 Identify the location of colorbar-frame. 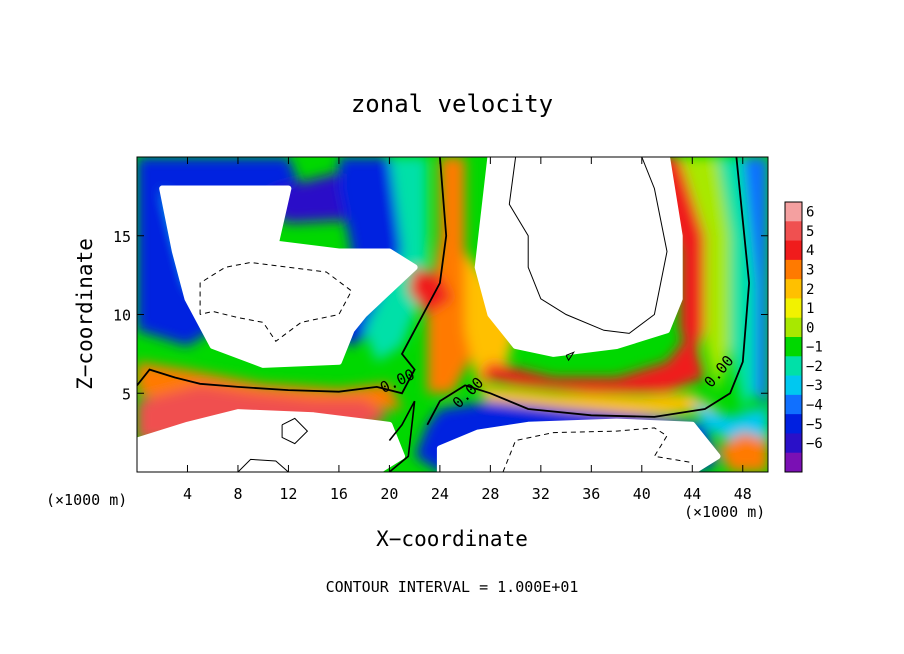
(793, 337).